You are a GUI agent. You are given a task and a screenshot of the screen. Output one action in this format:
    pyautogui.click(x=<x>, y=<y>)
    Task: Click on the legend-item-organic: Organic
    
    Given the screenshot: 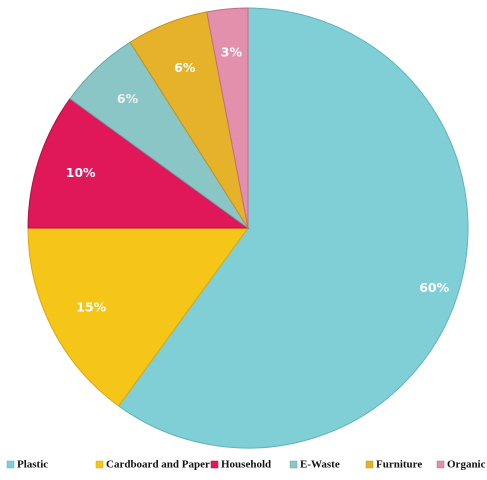 What is the action you would take?
    pyautogui.click(x=461, y=465)
    